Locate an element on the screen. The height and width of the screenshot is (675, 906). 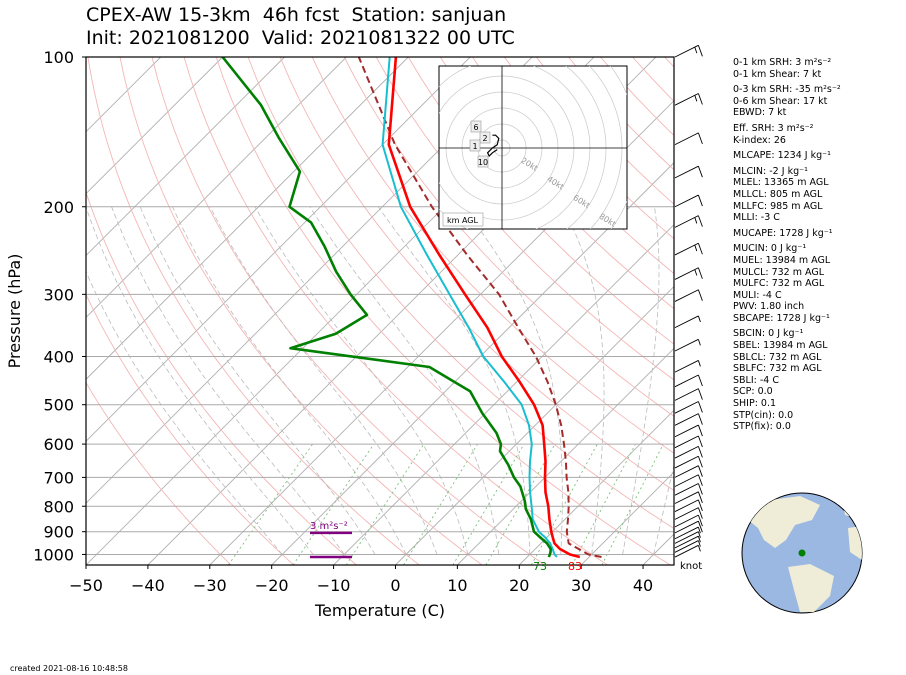
index-line: MUEL: 13984 m AGL is located at coordinates (782, 260).